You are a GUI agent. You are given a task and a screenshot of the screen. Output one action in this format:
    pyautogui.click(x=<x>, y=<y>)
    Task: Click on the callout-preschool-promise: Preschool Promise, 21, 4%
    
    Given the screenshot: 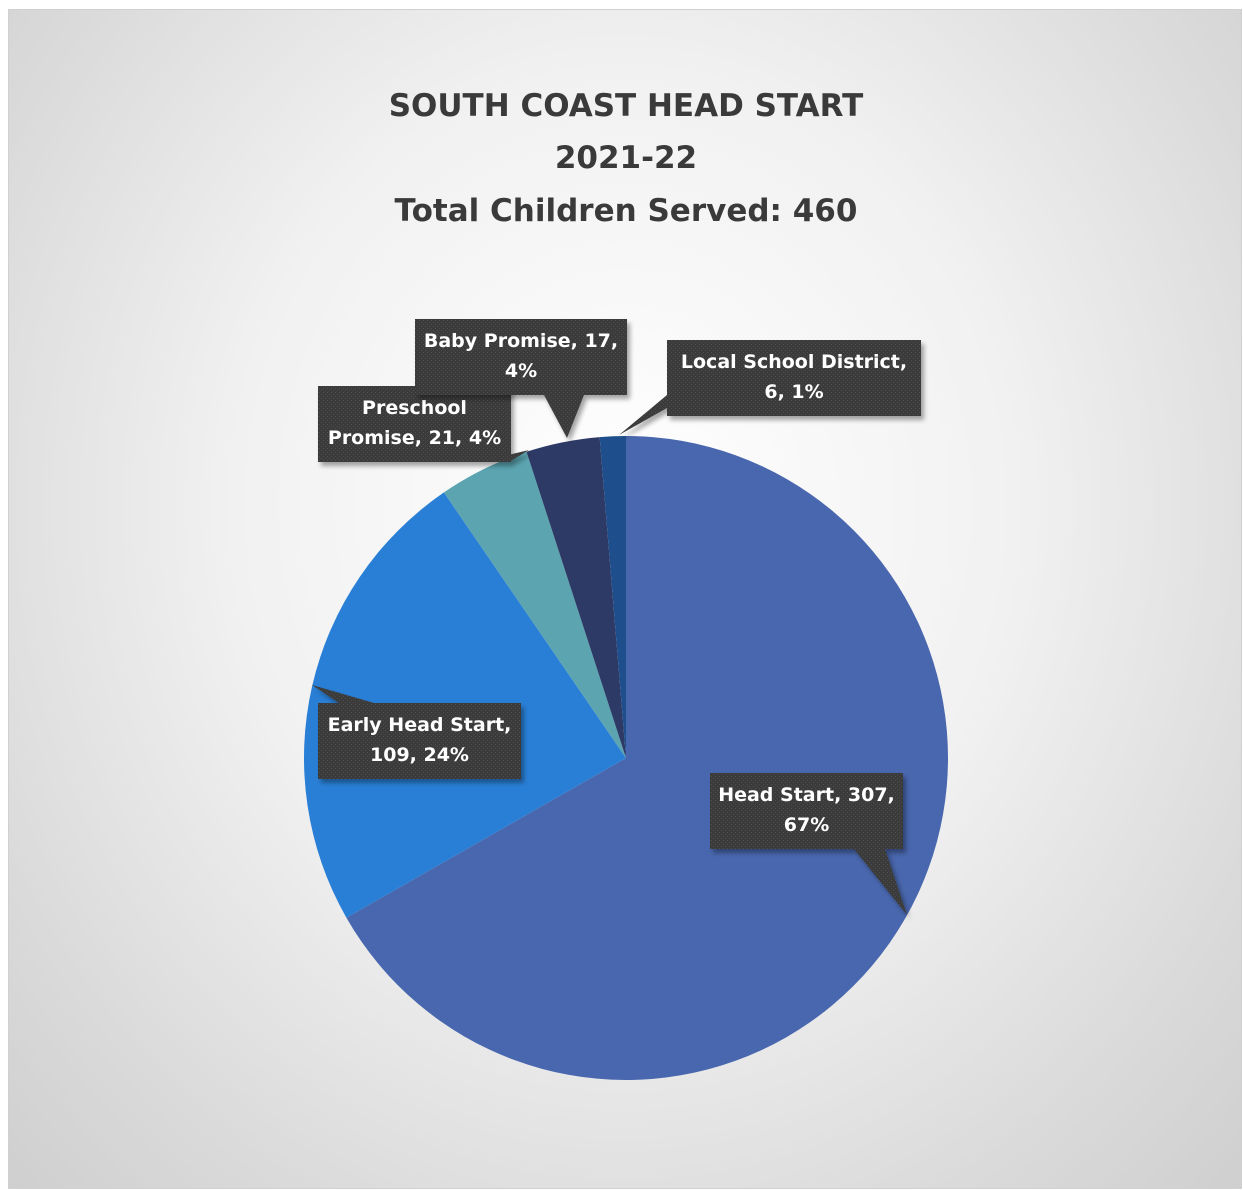 What is the action you would take?
    pyautogui.click(x=423, y=424)
    